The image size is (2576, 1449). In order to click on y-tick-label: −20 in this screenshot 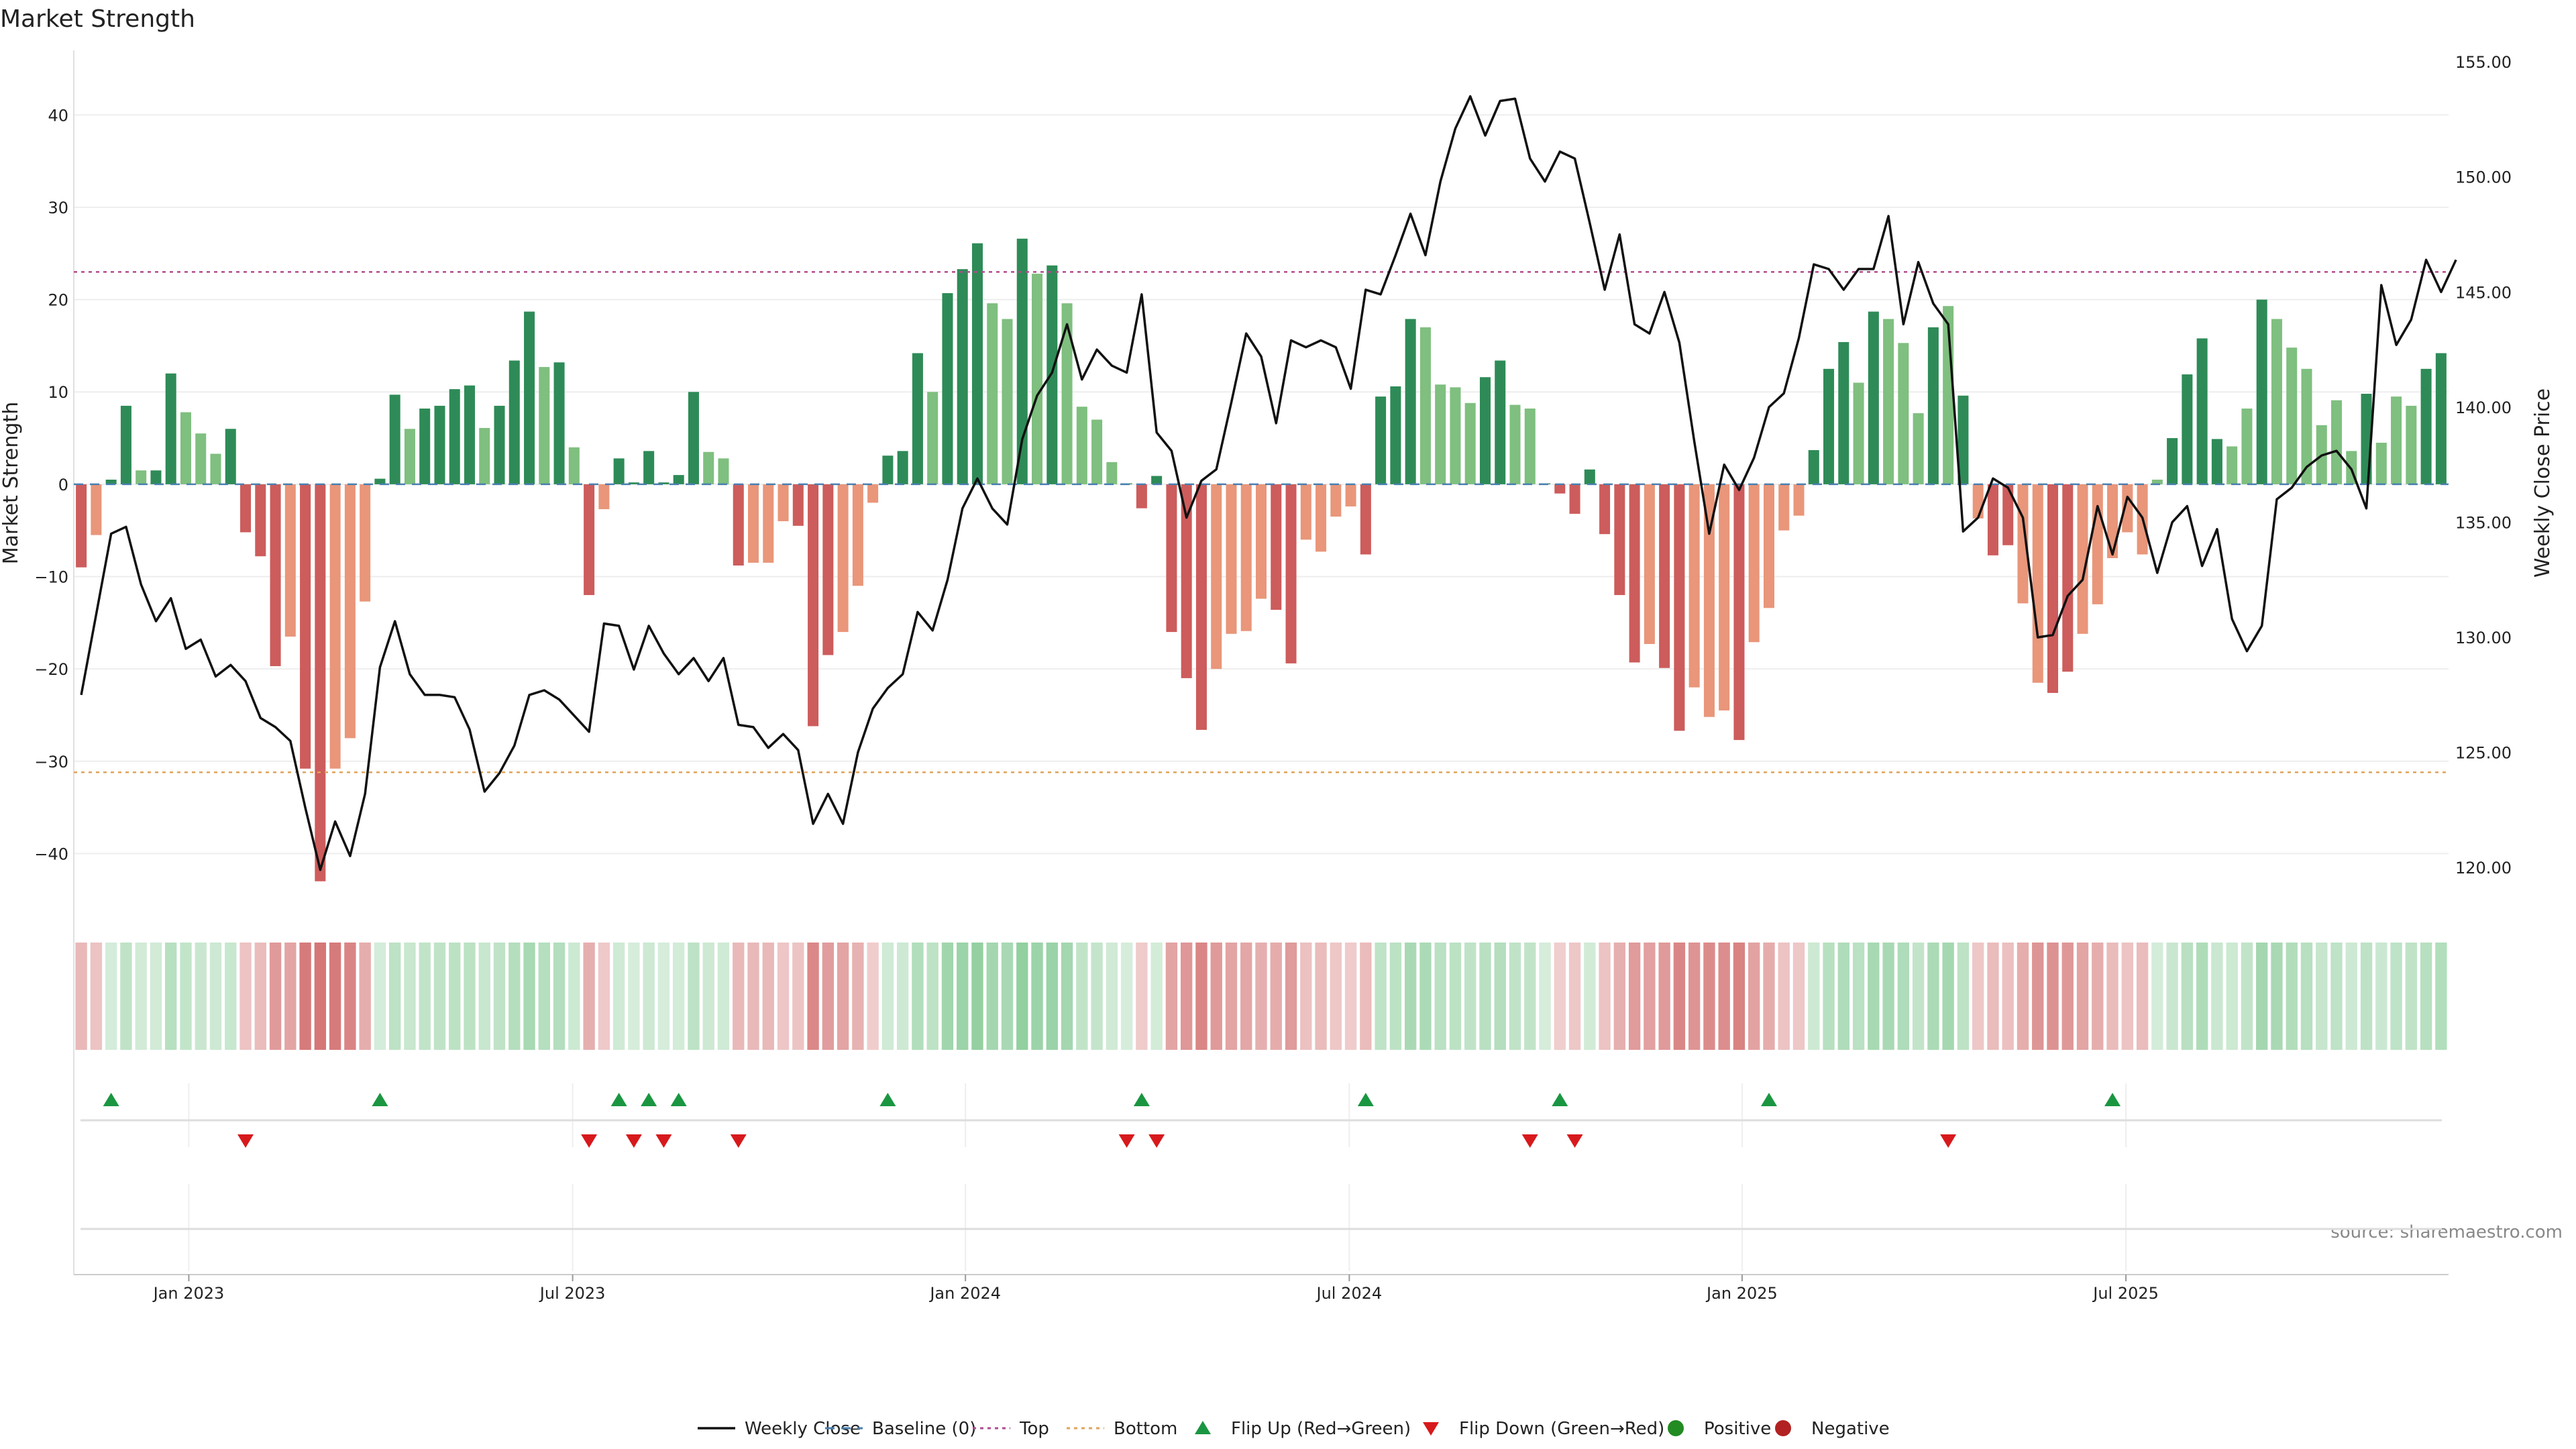, I will do `click(51, 669)`.